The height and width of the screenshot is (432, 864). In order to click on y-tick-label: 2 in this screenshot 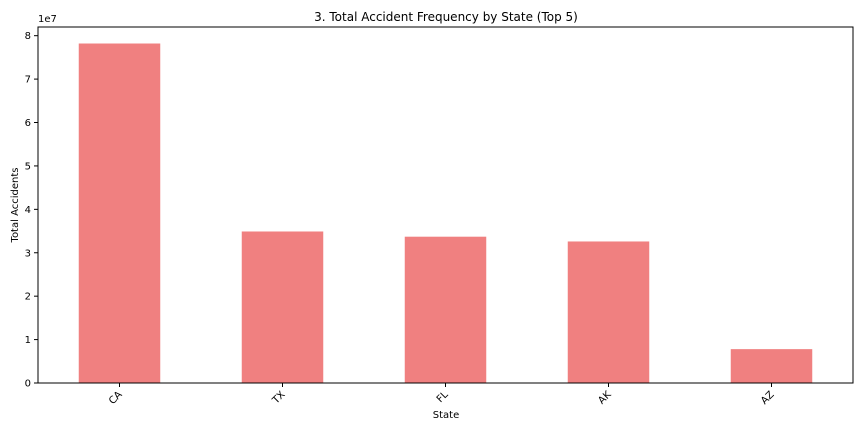, I will do `click(28, 297)`.